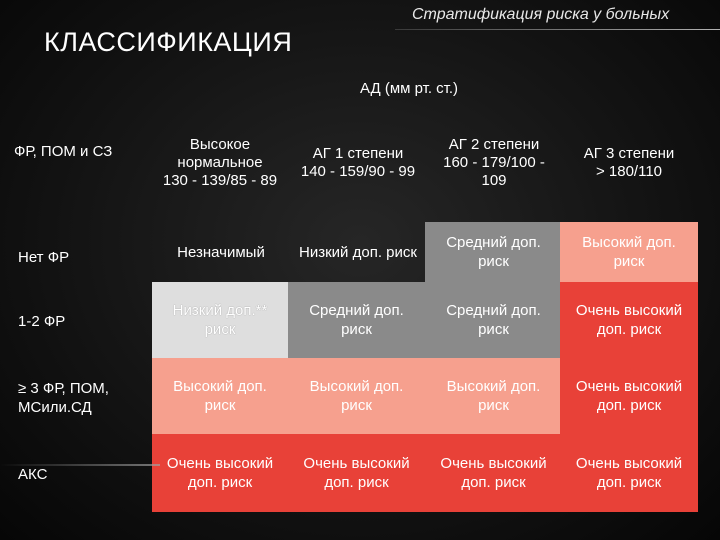  Describe the element at coordinates (557, 29) in the screenshot. I see `subtitle-underline` at that location.